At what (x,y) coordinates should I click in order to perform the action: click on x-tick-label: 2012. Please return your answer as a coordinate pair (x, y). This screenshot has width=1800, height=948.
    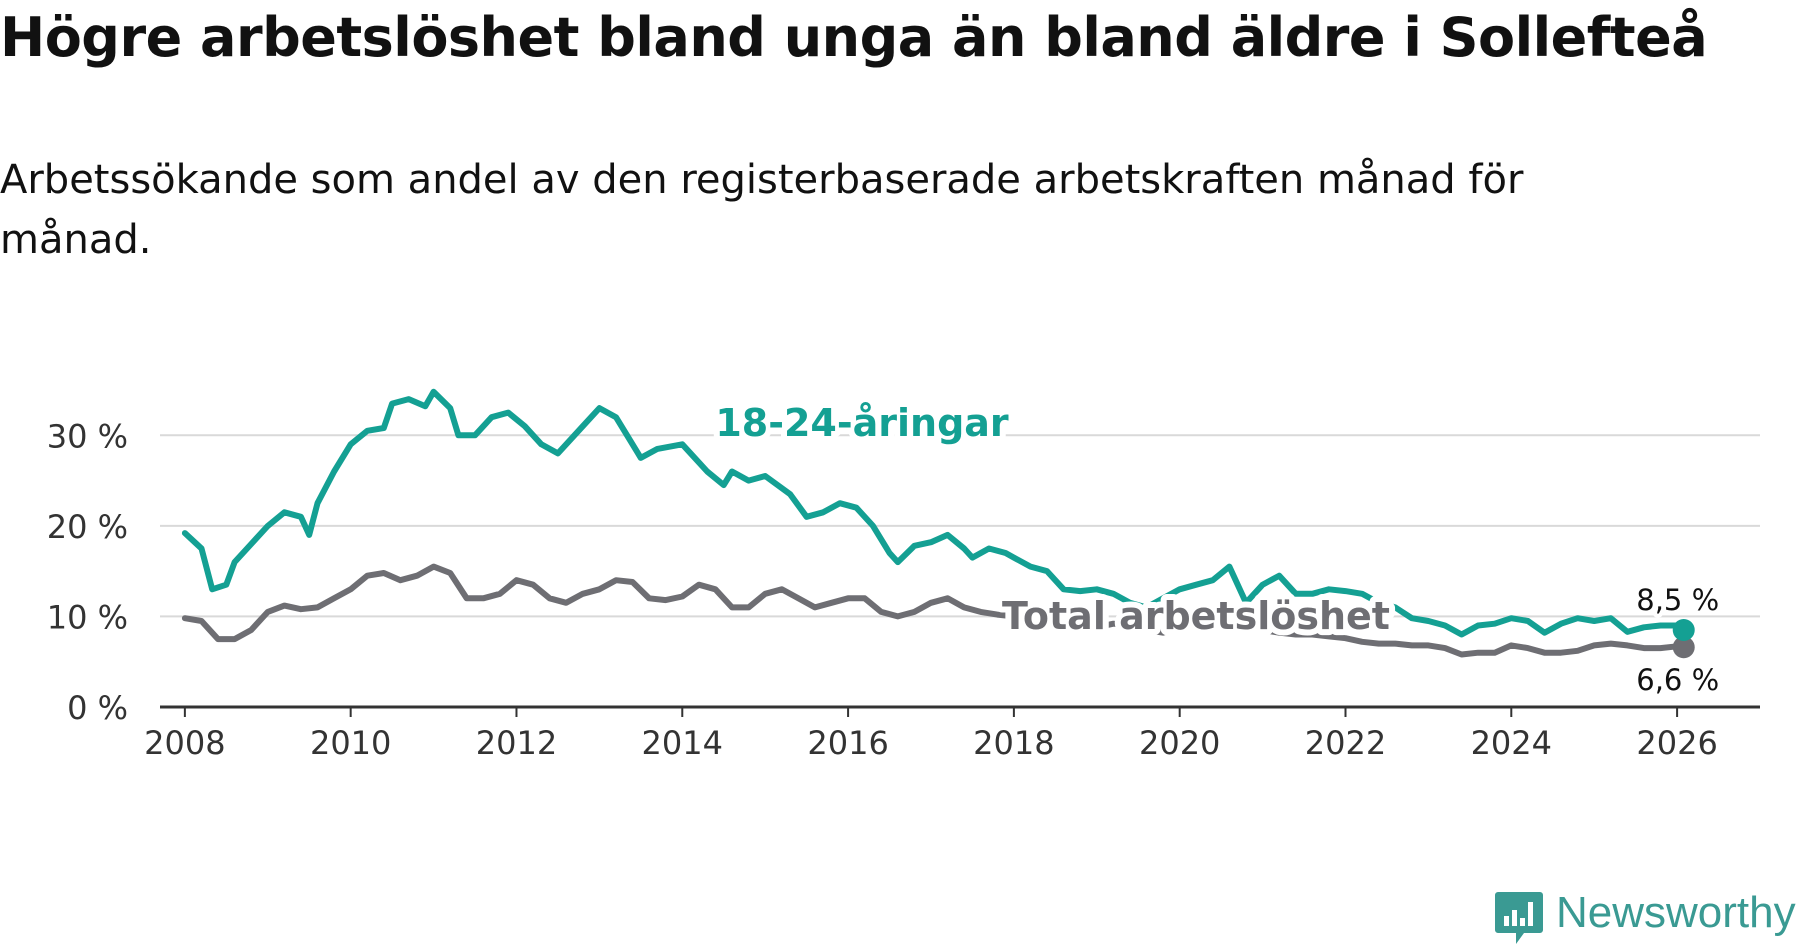
    Looking at the image, I should click on (516, 743).